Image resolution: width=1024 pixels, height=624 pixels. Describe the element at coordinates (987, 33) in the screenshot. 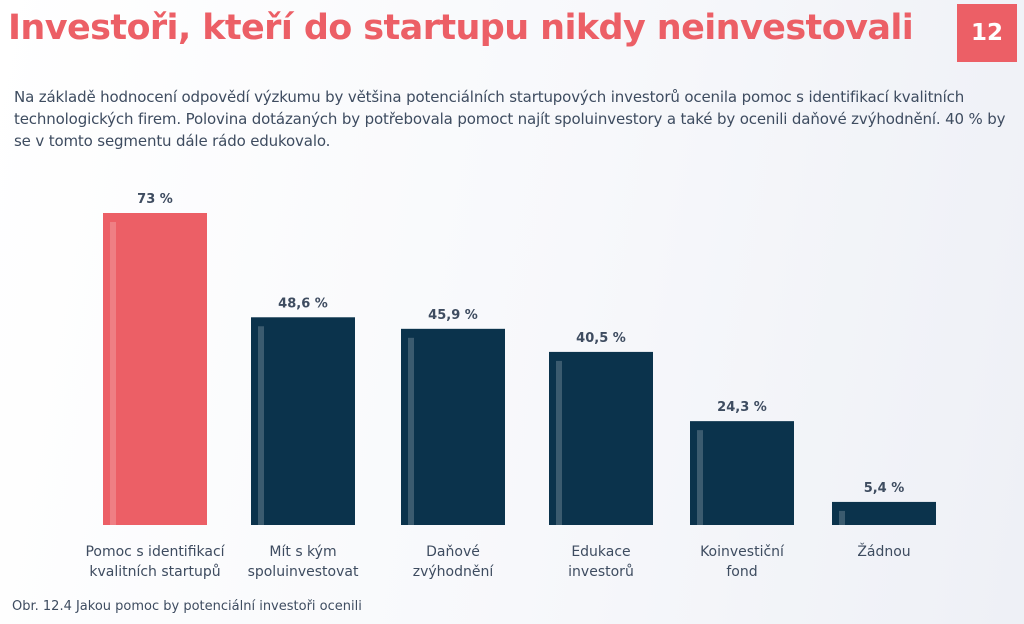

I see `page-number-badge: 12` at that location.